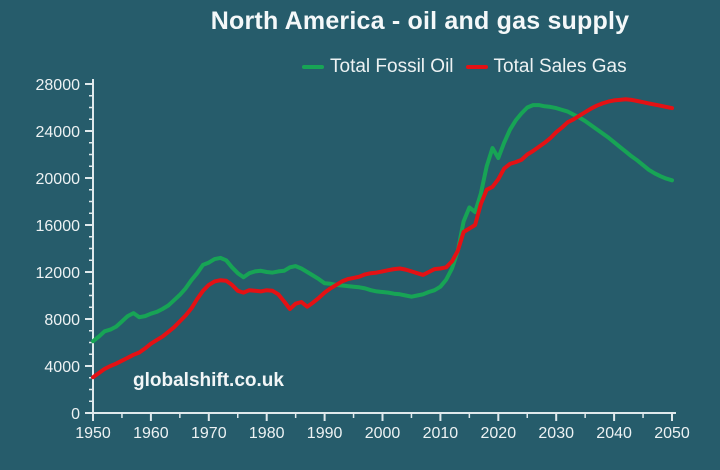  I want to click on legend-swatch-green-line, so click(313, 67).